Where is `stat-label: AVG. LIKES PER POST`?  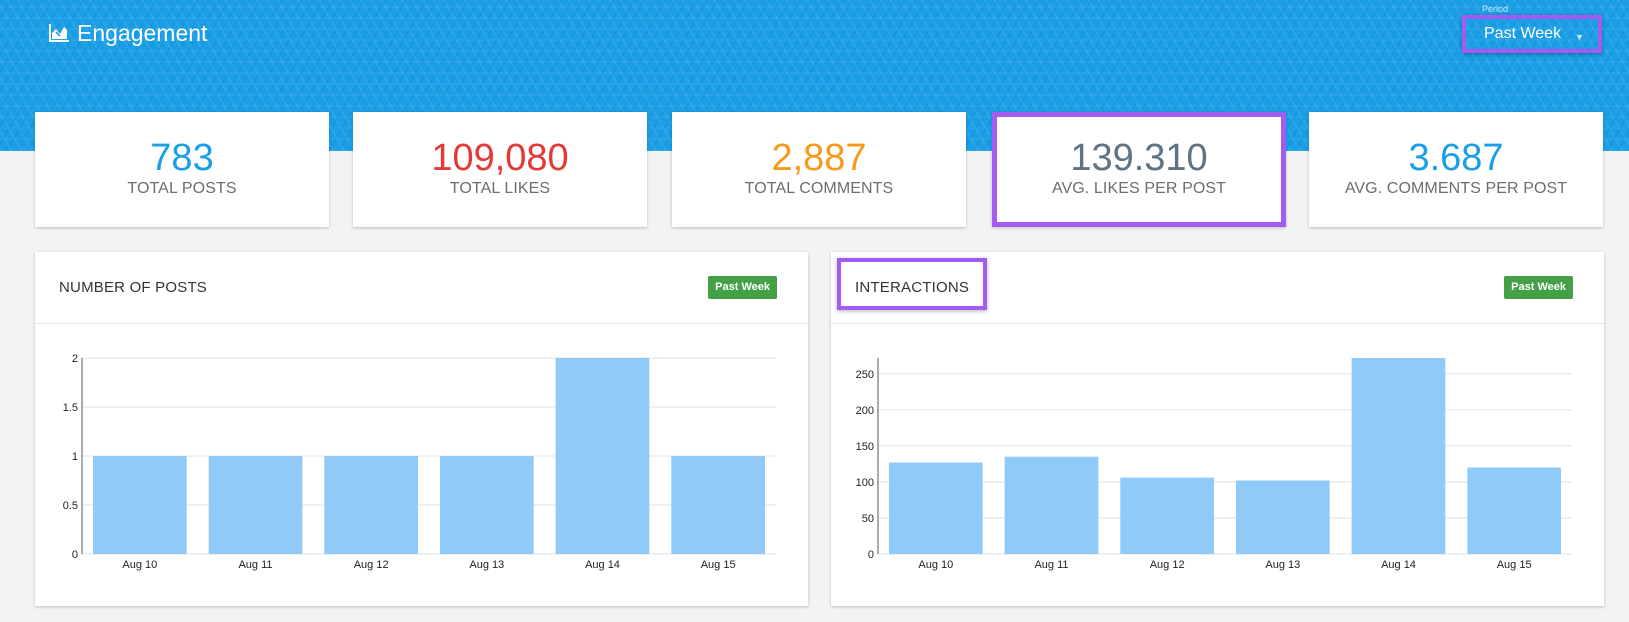
stat-label: AVG. LIKES PER POST is located at coordinates (1139, 188).